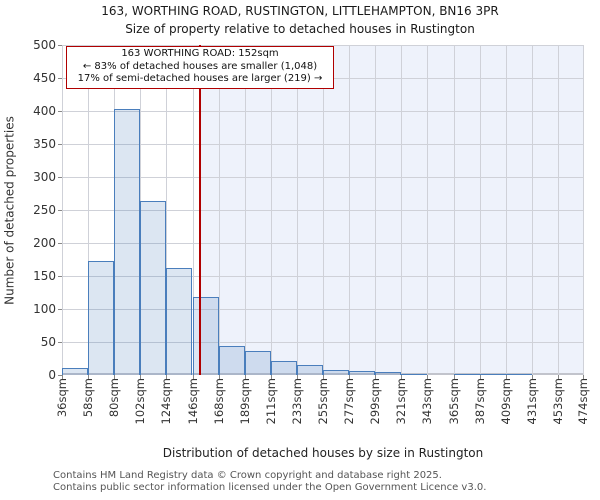 This screenshot has width=600, height=500. What do you see at coordinates (44, 78) in the screenshot?
I see `y-tick-label: 450` at bounding box center [44, 78].